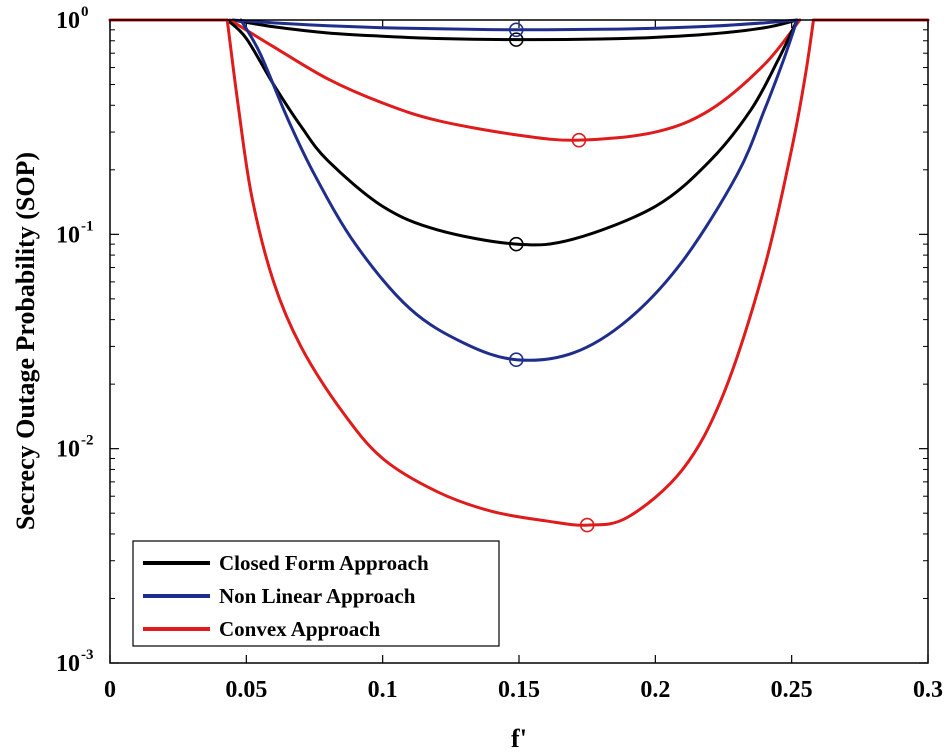 Image resolution: width=950 pixels, height=752 pixels. I want to click on x-tick-labels: 0 0.05 0.1 0.15 0.2 0.25 0.3, so click(523, 690).